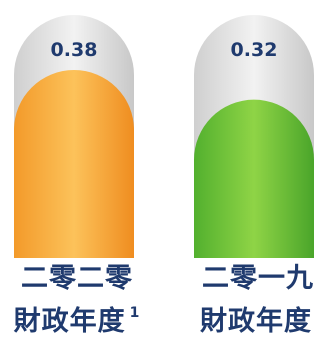  Describe the element at coordinates (258, 278) in the screenshot. I see `category-label-line1: 二零一九` at that location.